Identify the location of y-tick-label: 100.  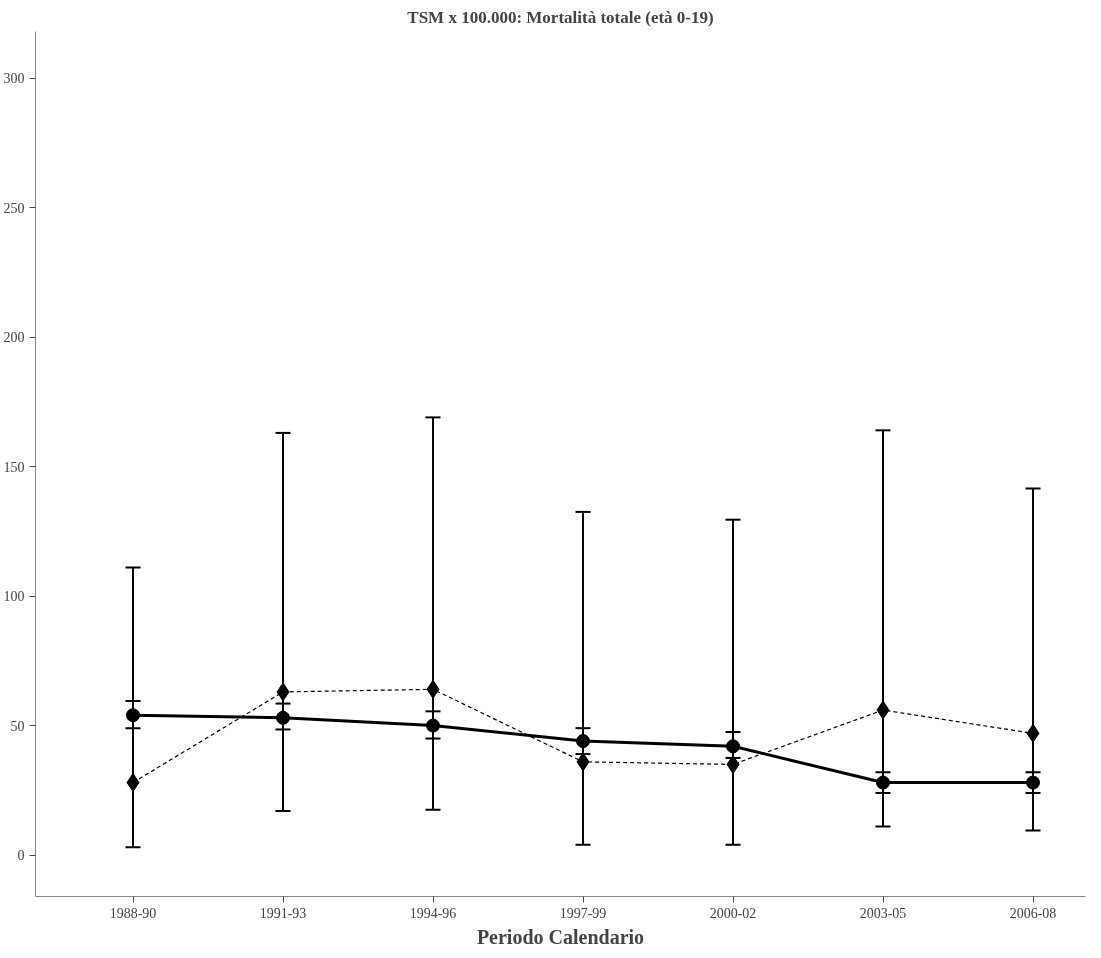
(14, 597).